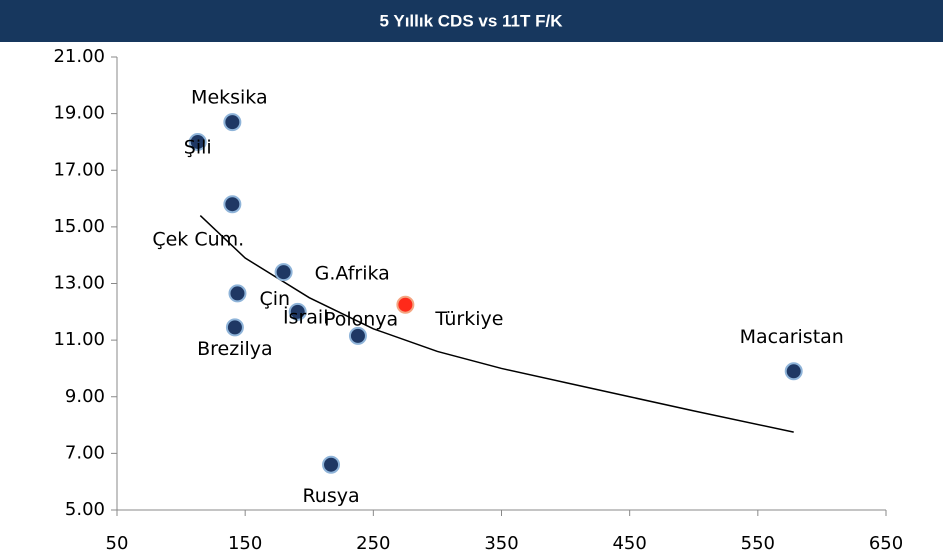 This screenshot has height=560, width=943. Describe the element at coordinates (352, 274) in the screenshot. I see `point-label: G.Afrika` at that location.